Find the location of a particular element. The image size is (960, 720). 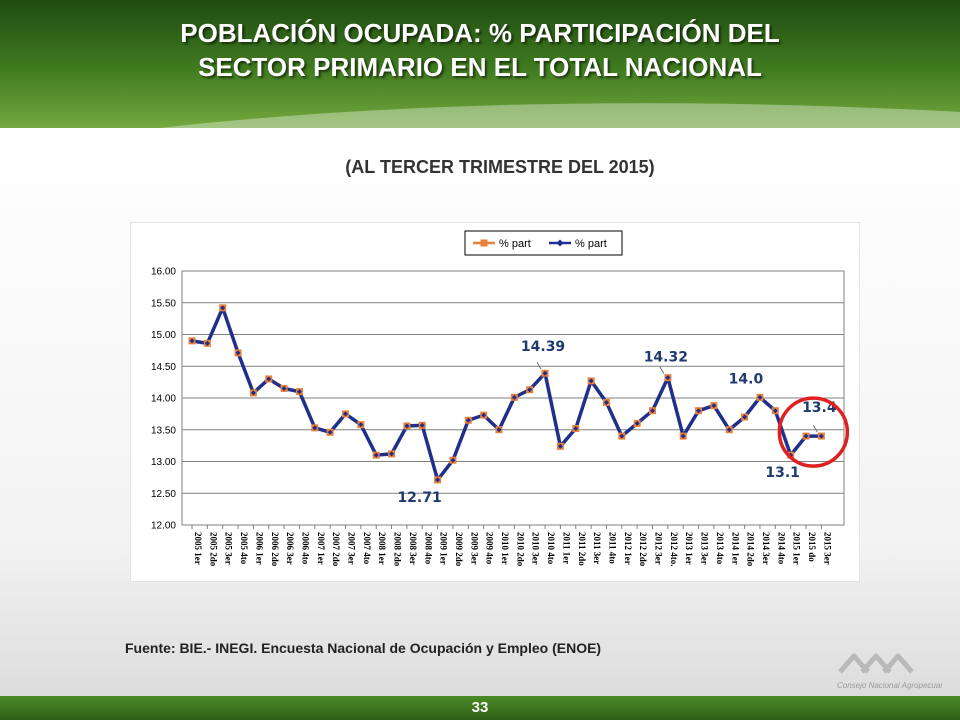

x-tick-label: 2012 4to. is located at coordinates (674, 549).